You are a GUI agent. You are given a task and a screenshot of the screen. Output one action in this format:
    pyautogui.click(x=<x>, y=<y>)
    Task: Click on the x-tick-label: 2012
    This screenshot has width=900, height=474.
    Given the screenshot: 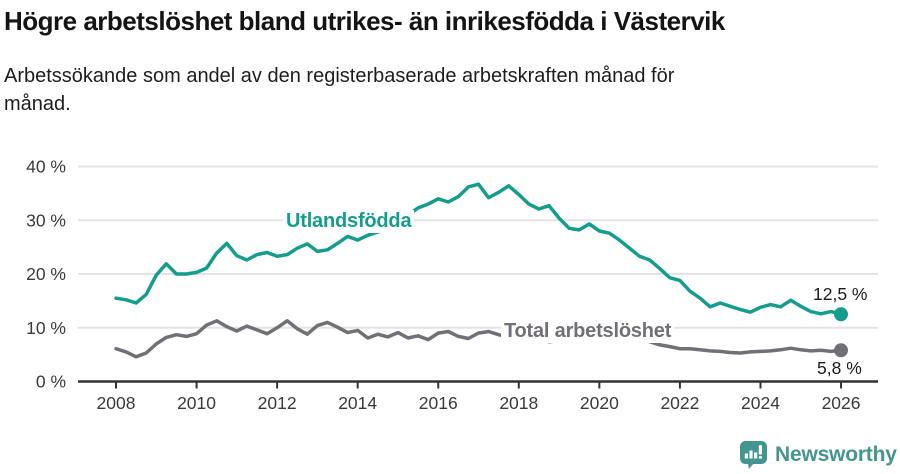 What is the action you would take?
    pyautogui.click(x=277, y=403)
    